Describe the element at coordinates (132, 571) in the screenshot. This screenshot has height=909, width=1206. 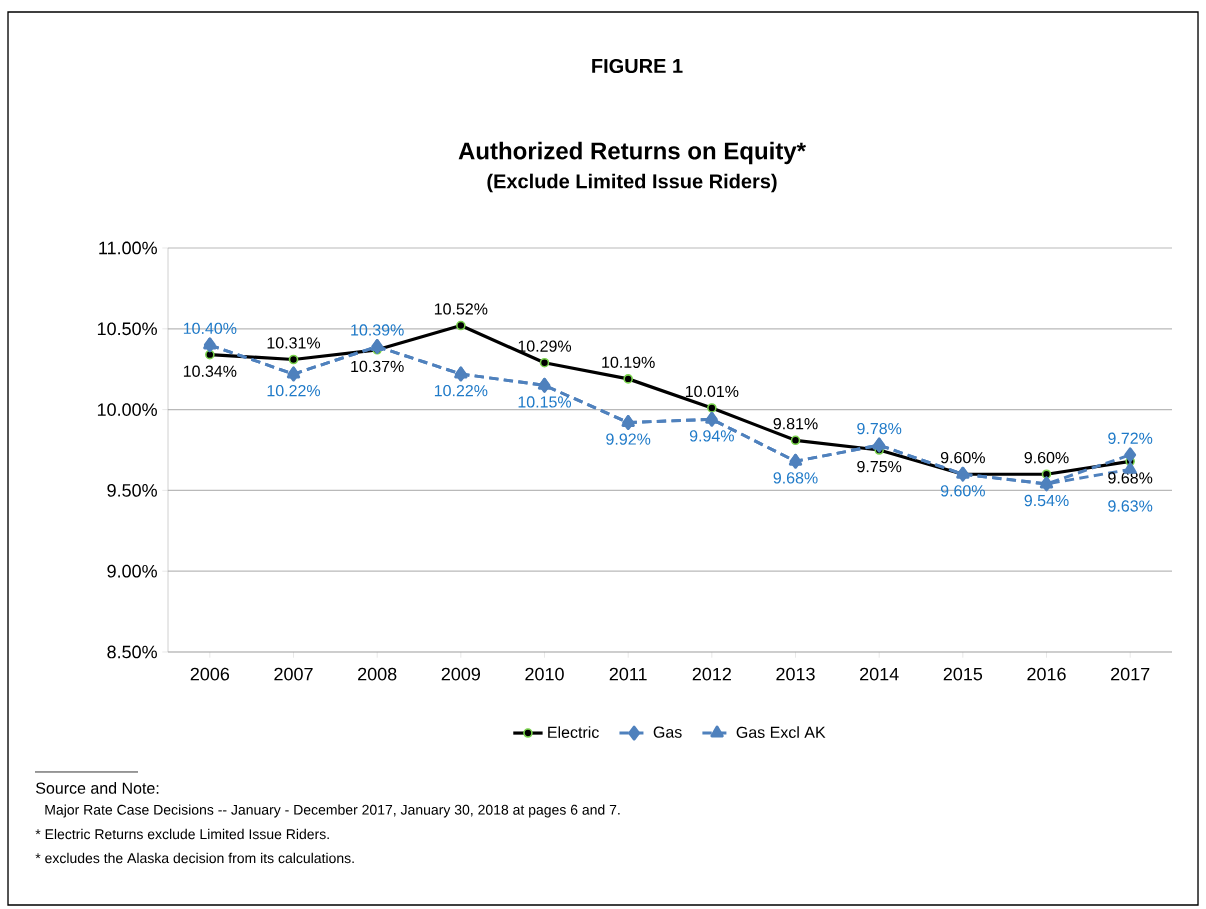
I see `y-tick-label: 9.00%` at that location.